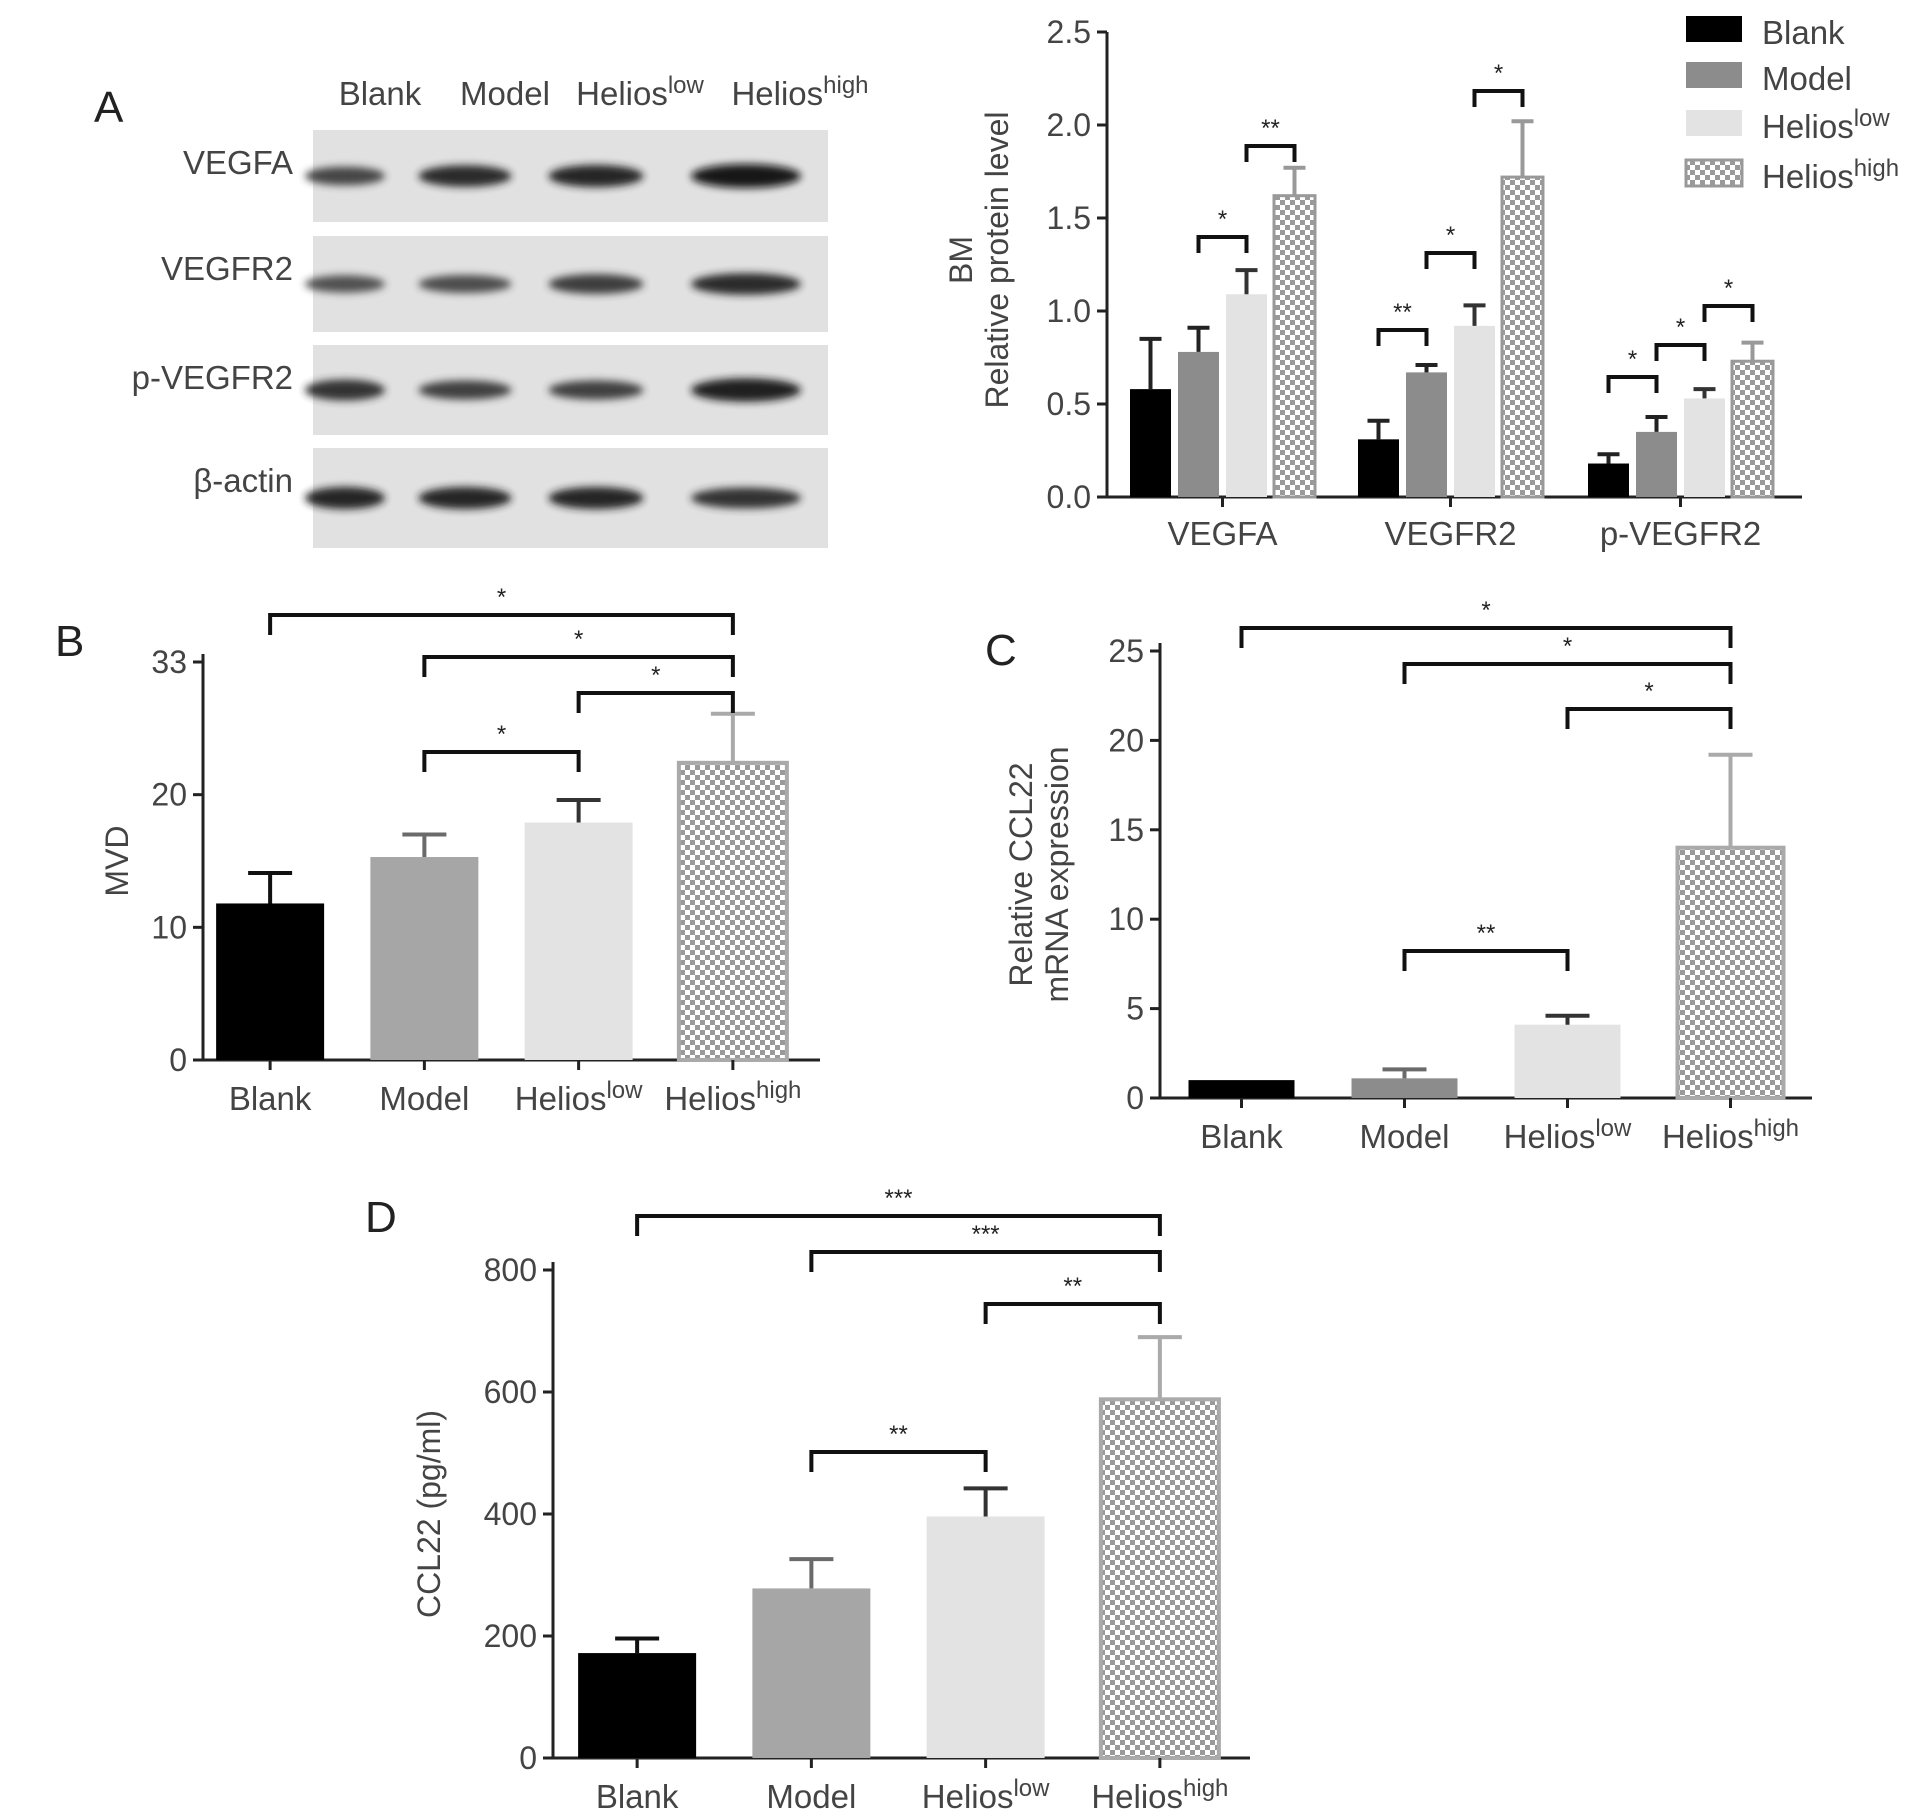 This screenshot has width=1913, height=1812. I want to click on legend-swatch, so click(1714, 75).